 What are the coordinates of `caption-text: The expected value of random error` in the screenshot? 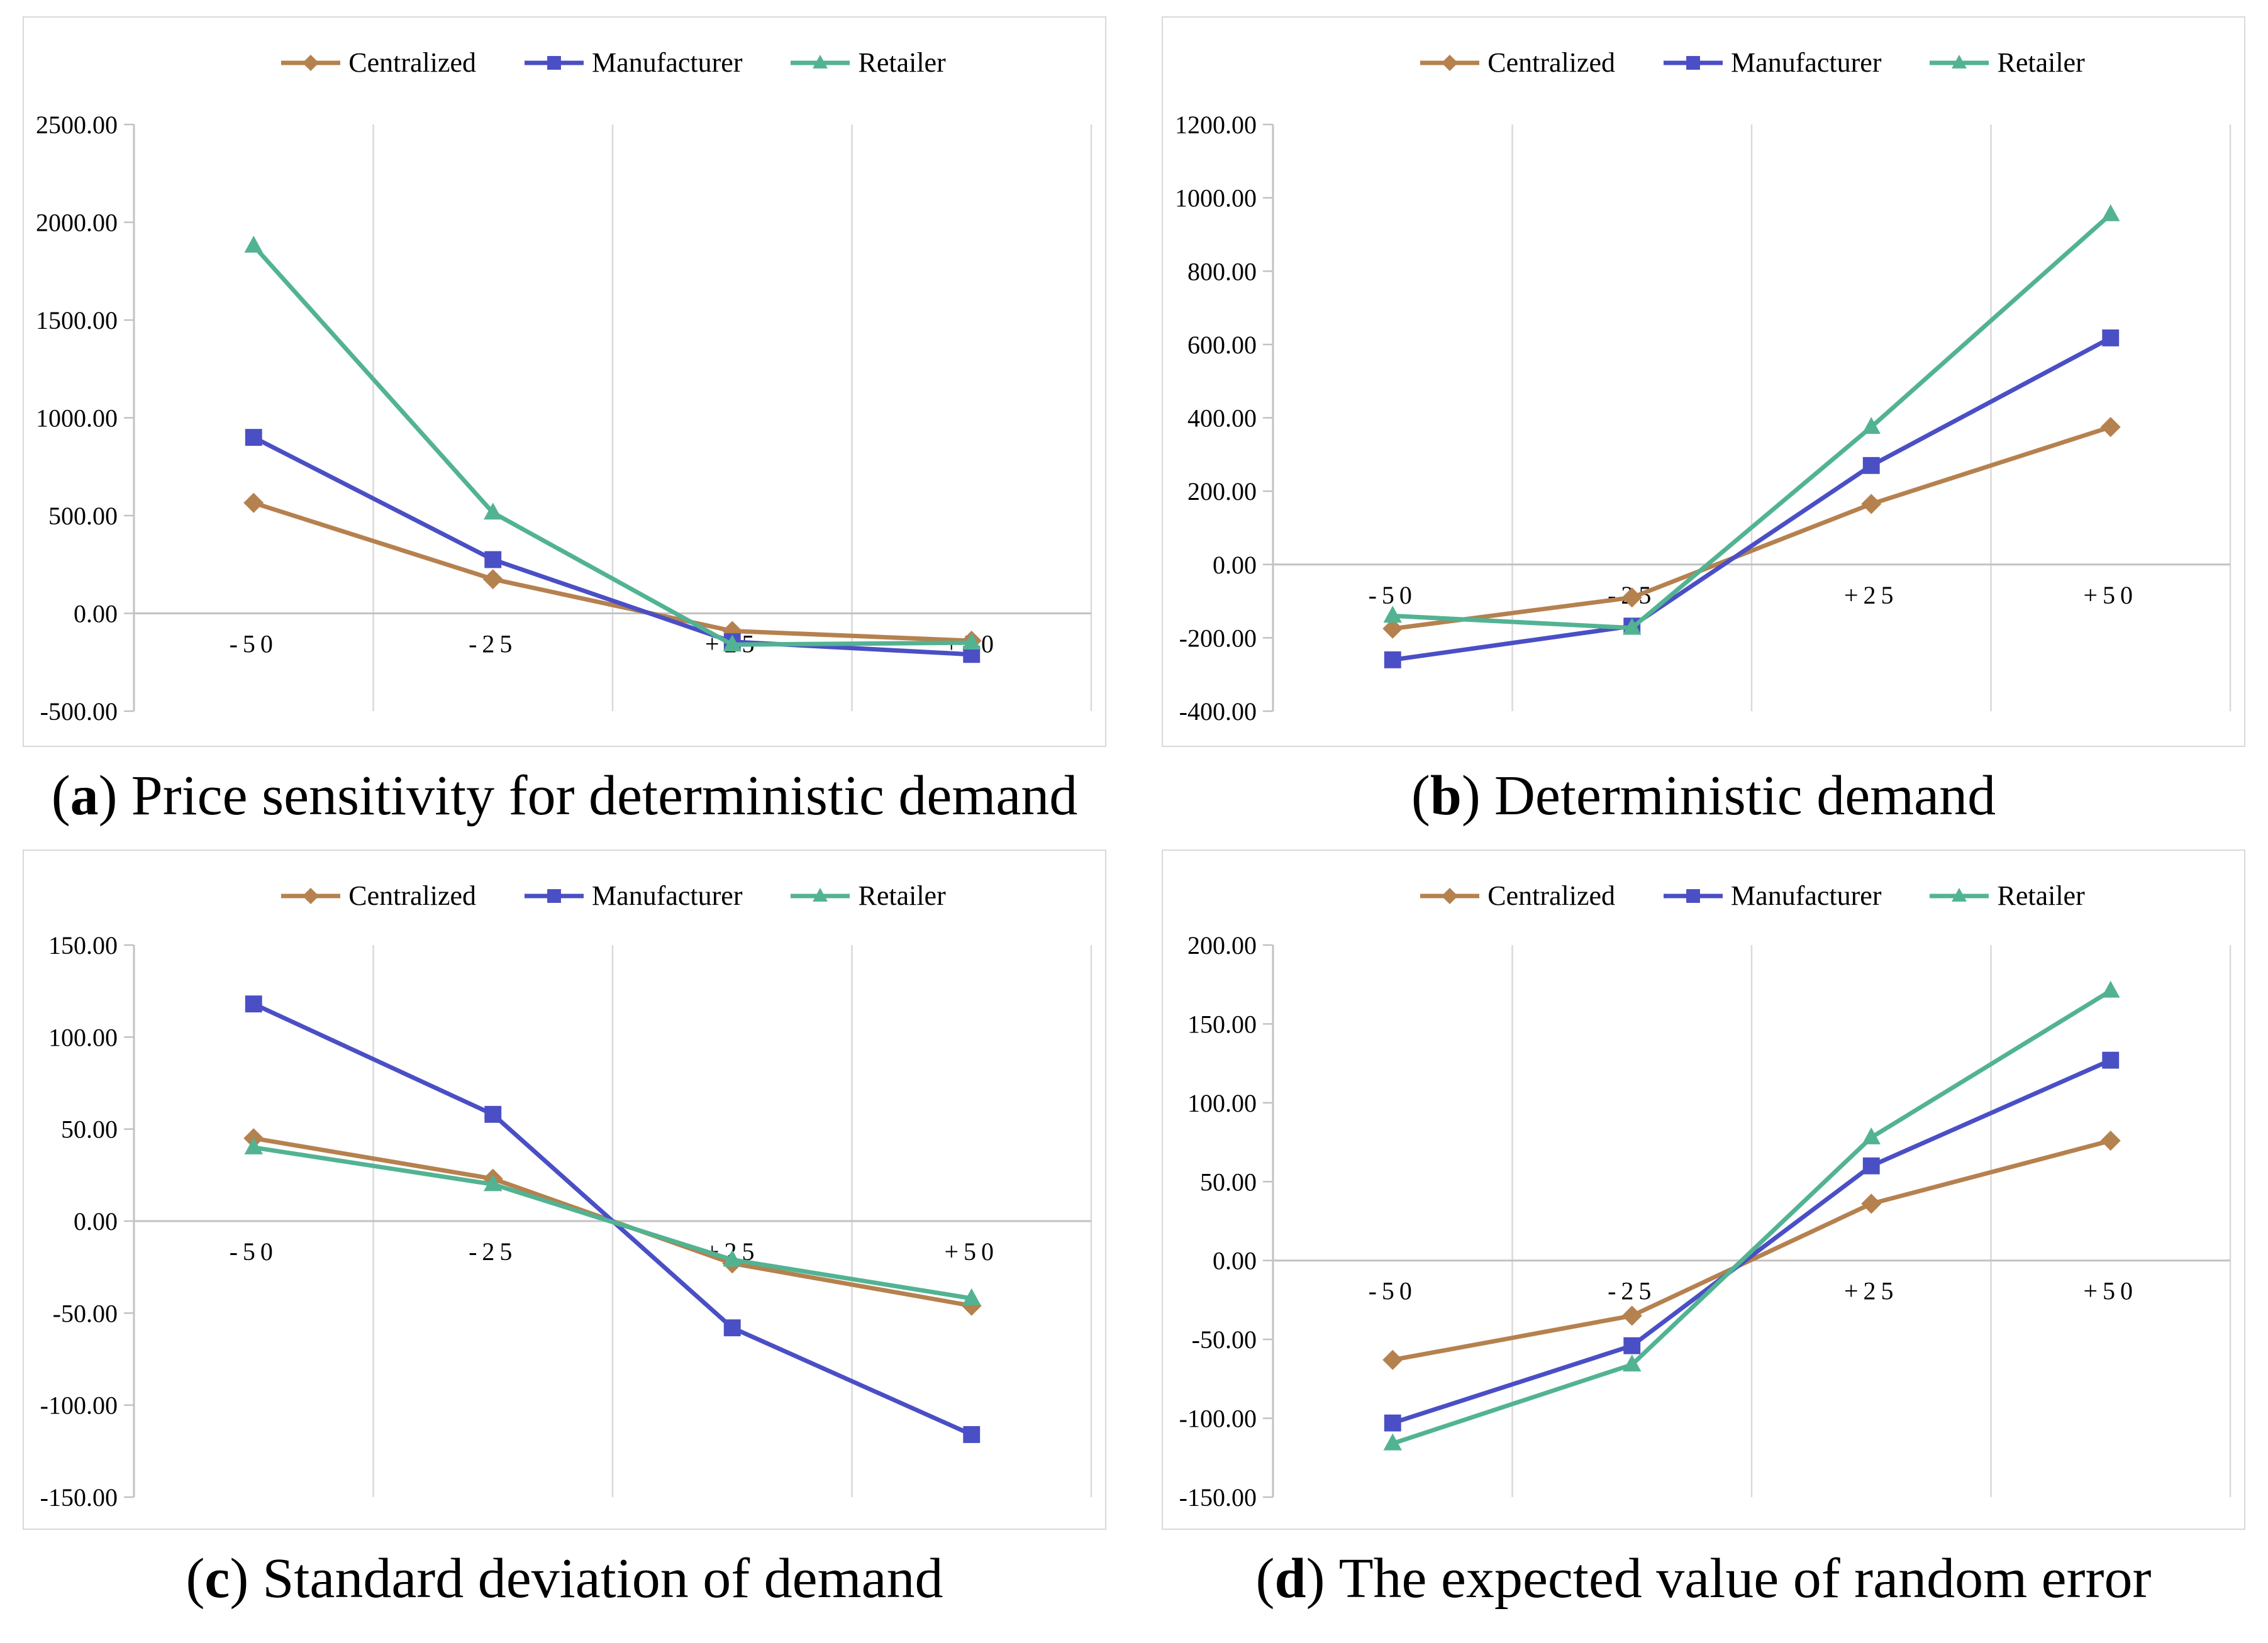 It's located at (1745, 1578).